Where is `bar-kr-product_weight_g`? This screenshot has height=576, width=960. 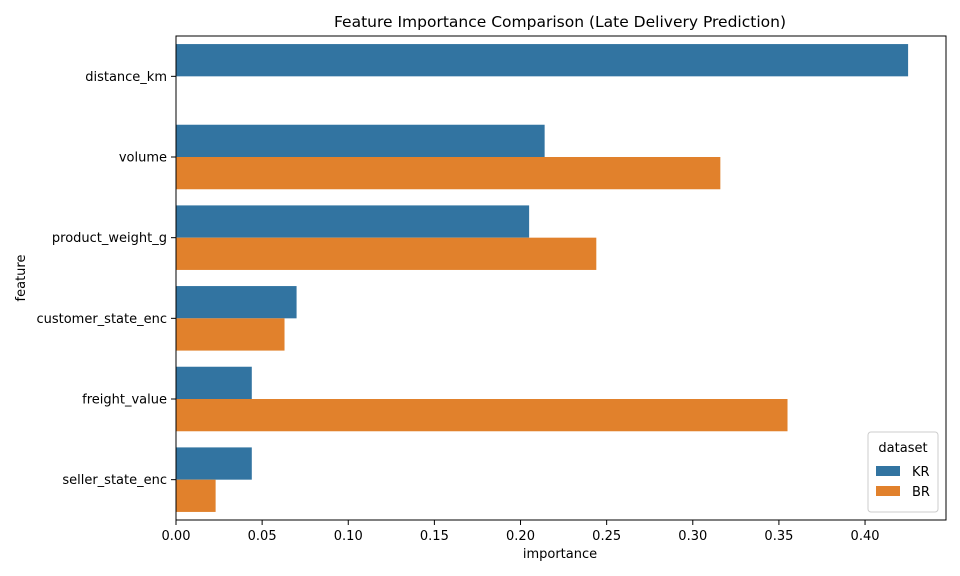 bar-kr-product_weight_g is located at coordinates (353, 221).